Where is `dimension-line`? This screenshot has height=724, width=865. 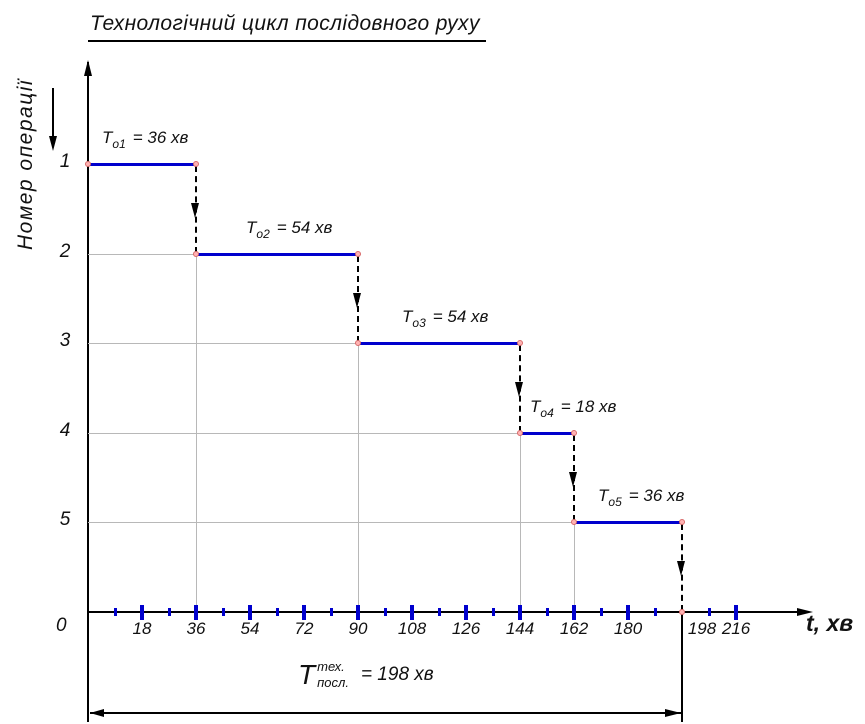
dimension-line is located at coordinates (385, 713).